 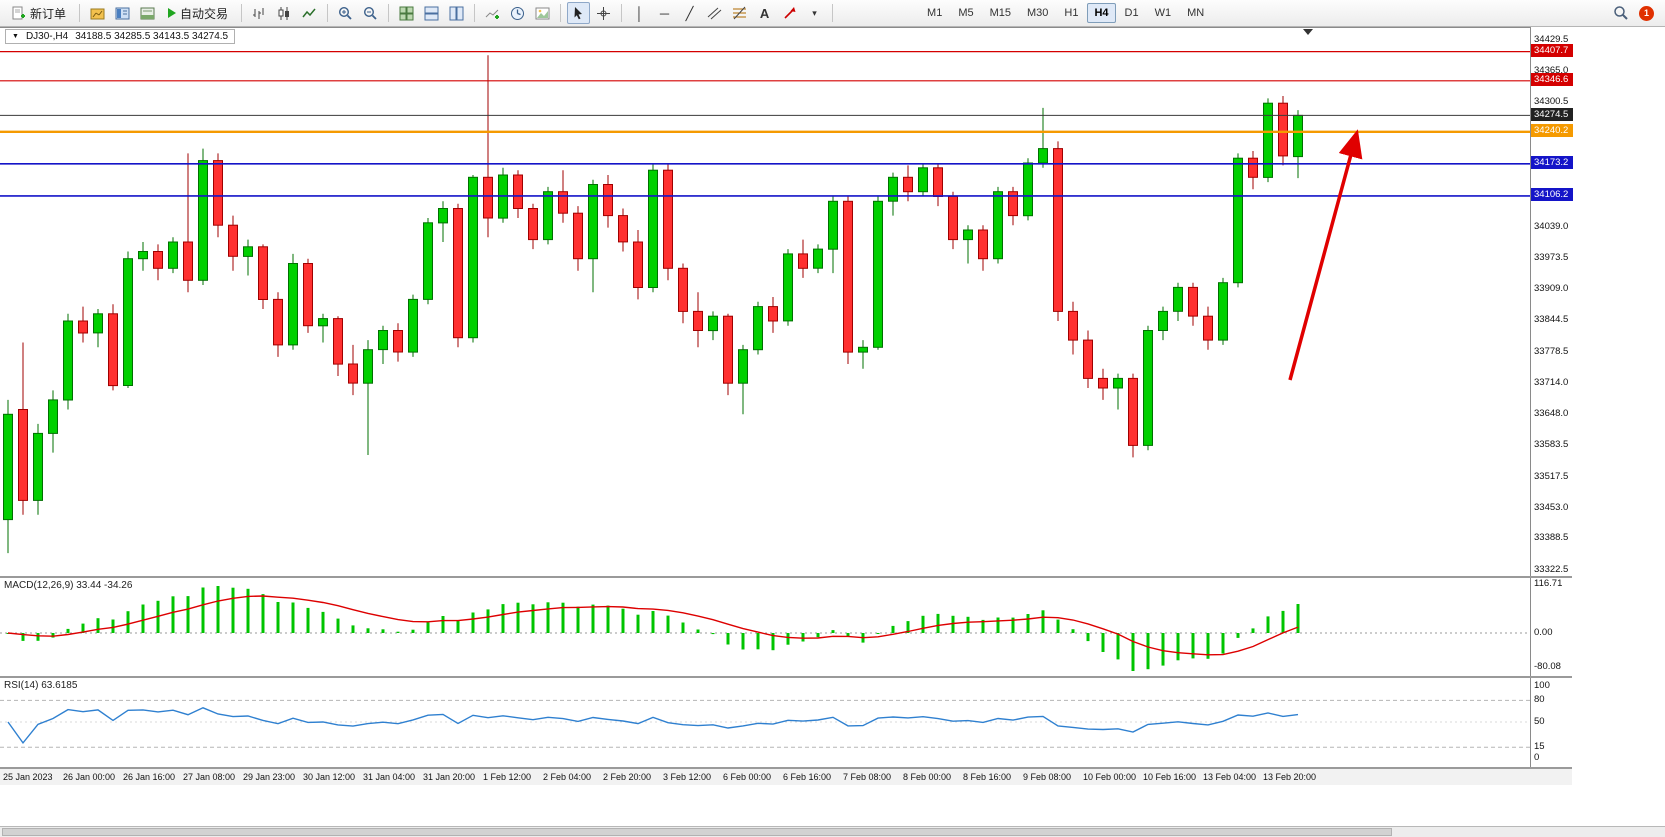 I want to click on indicators-button, so click(x=492, y=13).